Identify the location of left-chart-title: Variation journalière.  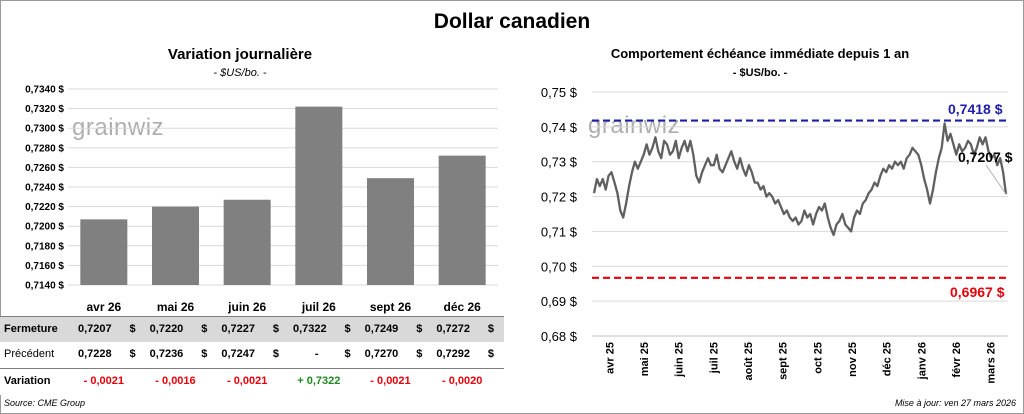
(240, 54).